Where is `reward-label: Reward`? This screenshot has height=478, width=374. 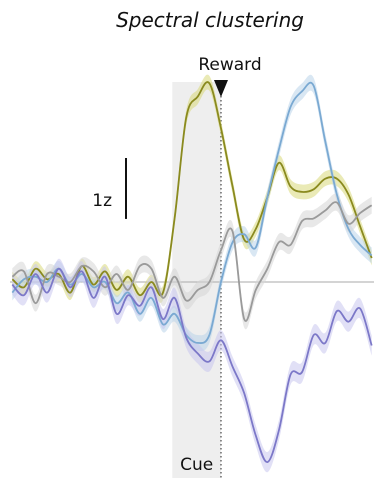
reward-label: Reward is located at coordinates (229, 65).